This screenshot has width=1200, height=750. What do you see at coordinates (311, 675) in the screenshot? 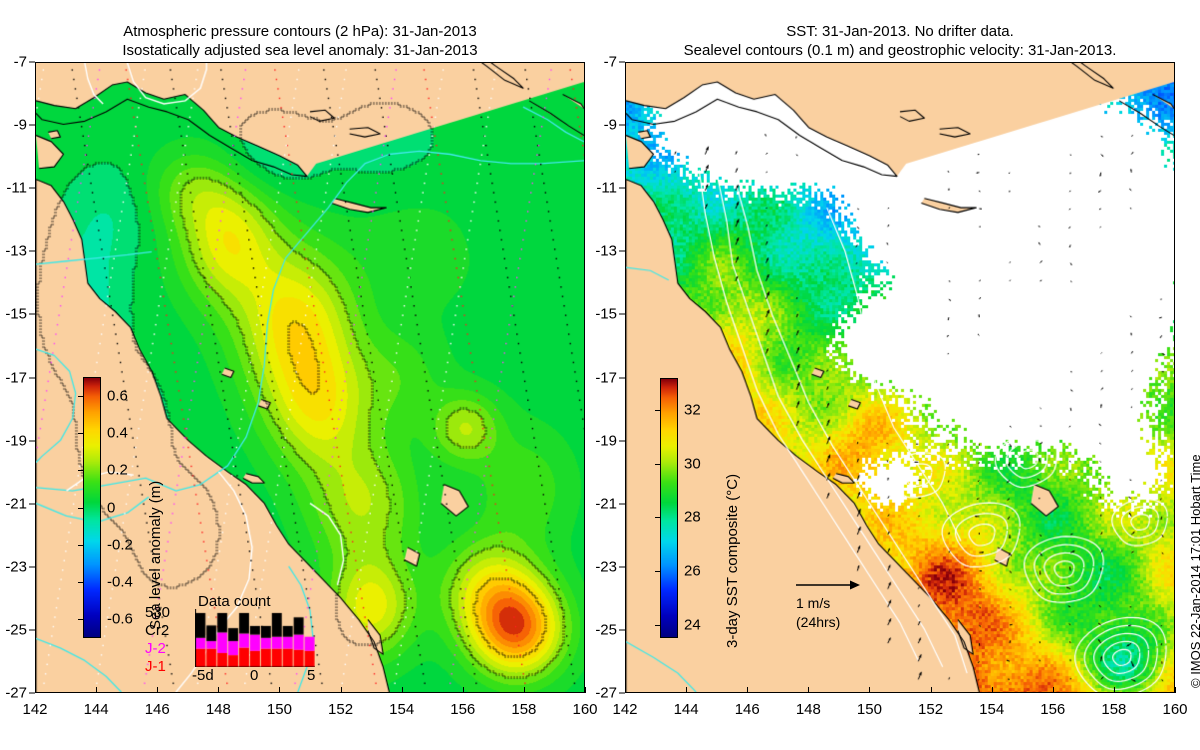
I see `data-count-xlabel-end: 5` at bounding box center [311, 675].